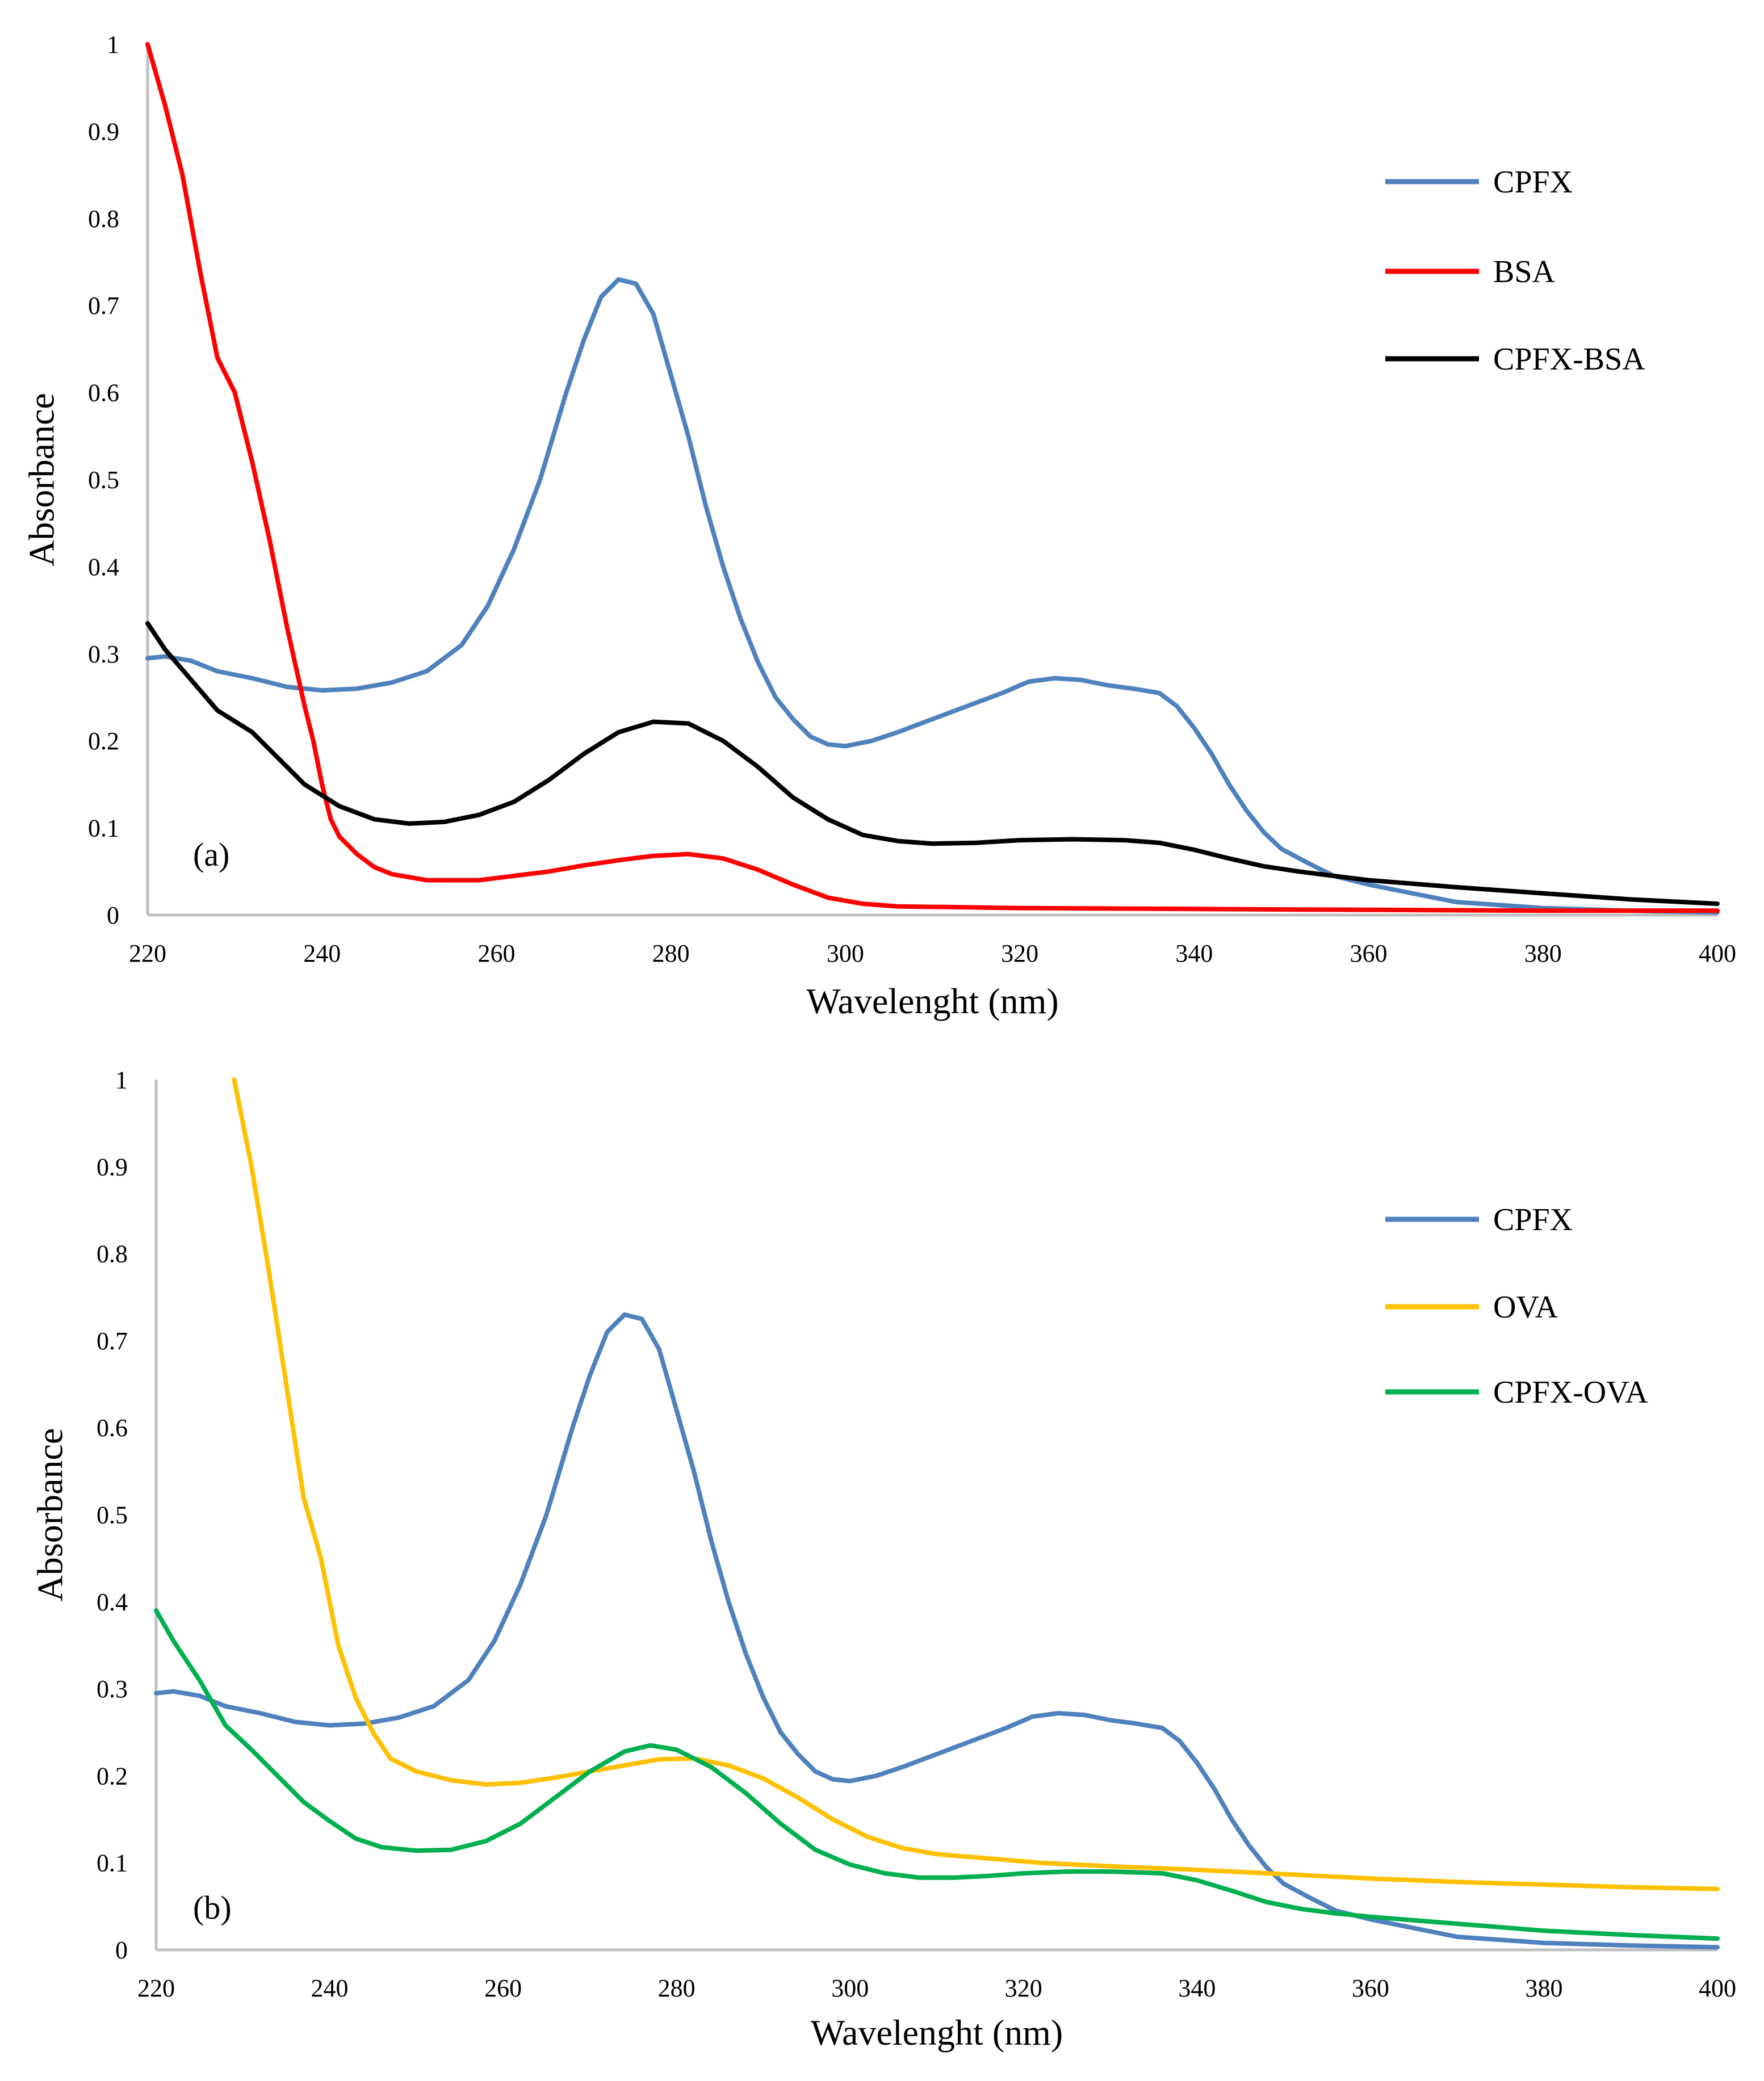  What do you see at coordinates (932, 764) in the screenshot?
I see `series-line-cpfx-bsa` at bounding box center [932, 764].